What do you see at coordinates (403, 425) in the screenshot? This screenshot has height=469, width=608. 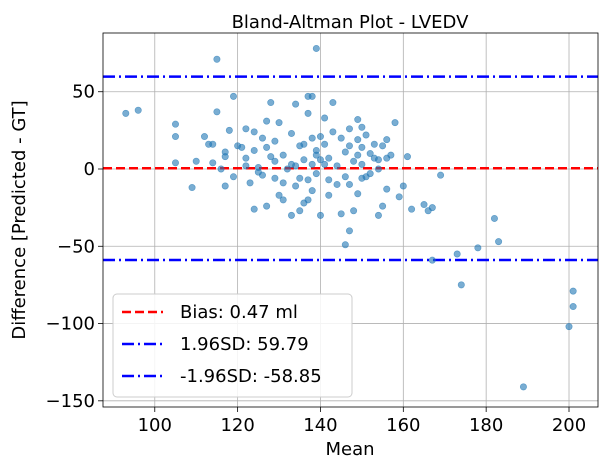 I see `x-tick-label: 160` at bounding box center [403, 425].